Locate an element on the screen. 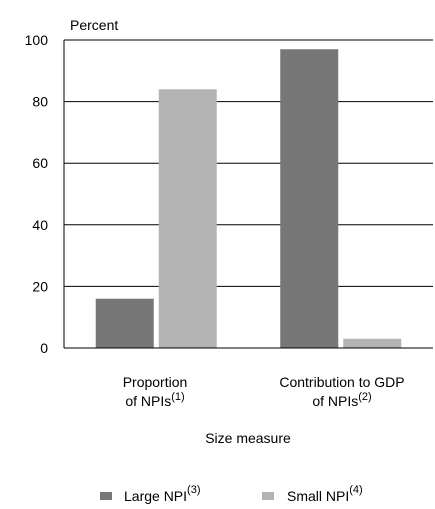 Image resolution: width=435 pixels, height=509 pixels. y-tick-labels: 0 20 40 60 80 100 is located at coordinates (37, 194).